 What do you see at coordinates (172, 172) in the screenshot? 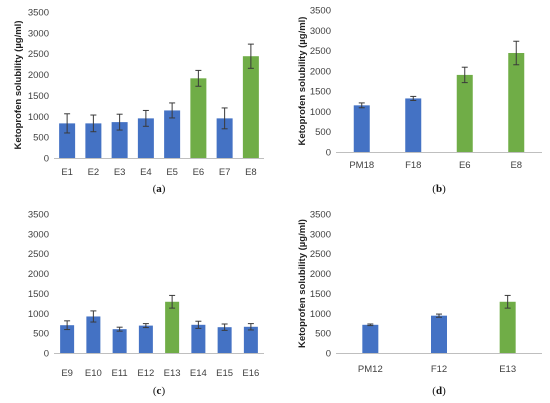
I see `x-tick-label: E5` at bounding box center [172, 172].